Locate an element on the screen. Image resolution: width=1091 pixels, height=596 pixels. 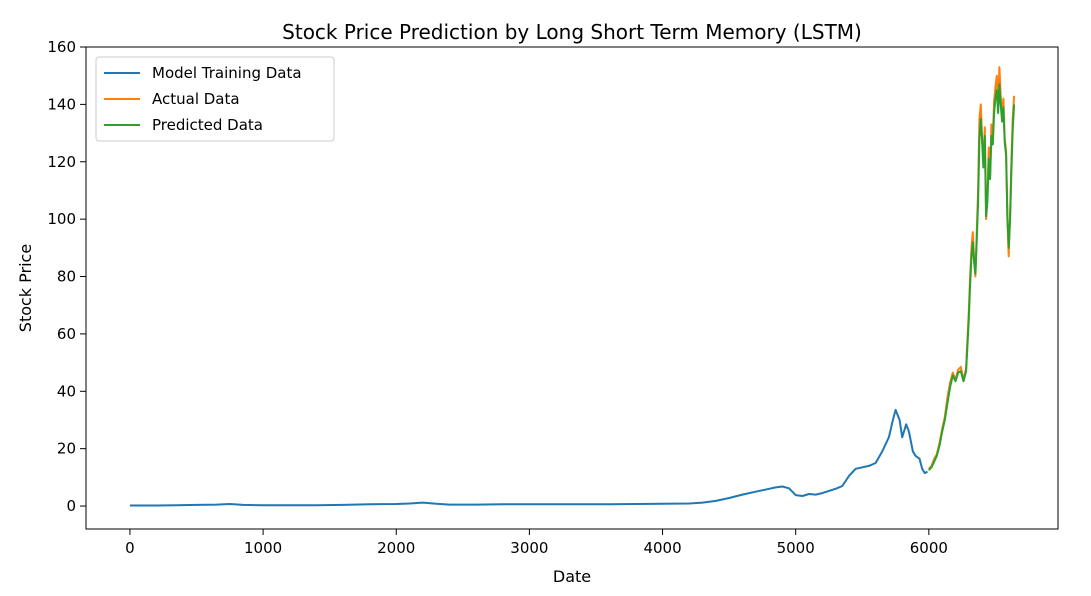
y-tick-label: 100 is located at coordinates (61, 219).